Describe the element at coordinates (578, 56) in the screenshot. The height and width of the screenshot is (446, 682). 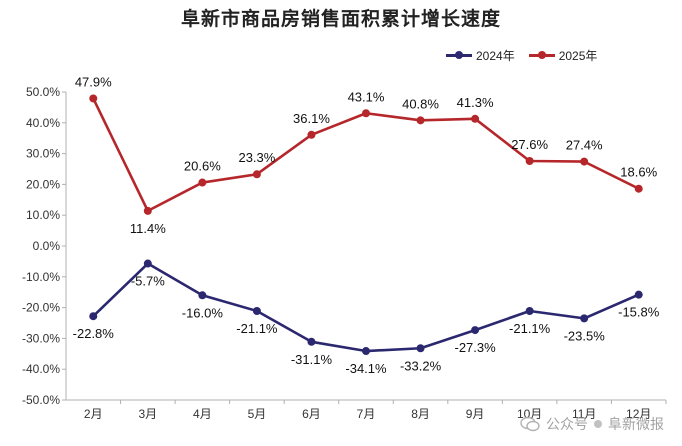
I see `legend-label-2025: 2025年` at that location.